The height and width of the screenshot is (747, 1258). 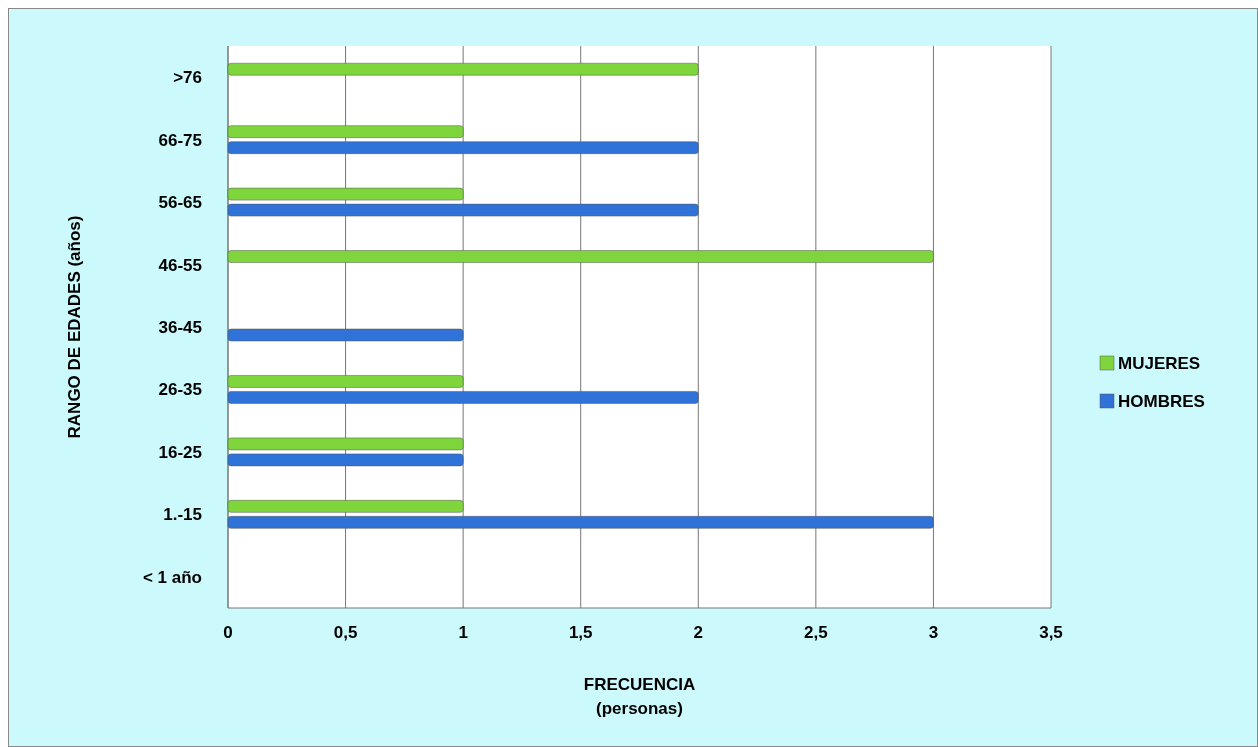 I want to click on x-axis-title: FRECUENCIA (personas), so click(x=639, y=696).